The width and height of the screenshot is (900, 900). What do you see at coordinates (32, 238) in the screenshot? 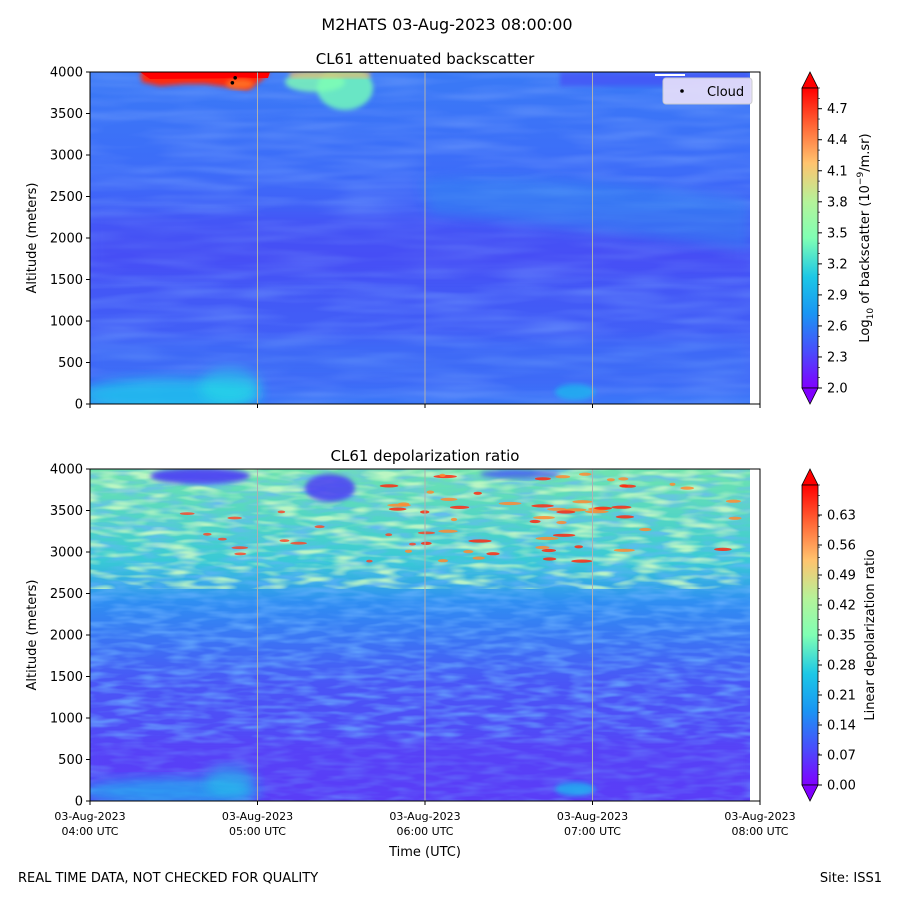
I see `backscatter-ylabel: Altitude (meters)` at bounding box center [32, 238].